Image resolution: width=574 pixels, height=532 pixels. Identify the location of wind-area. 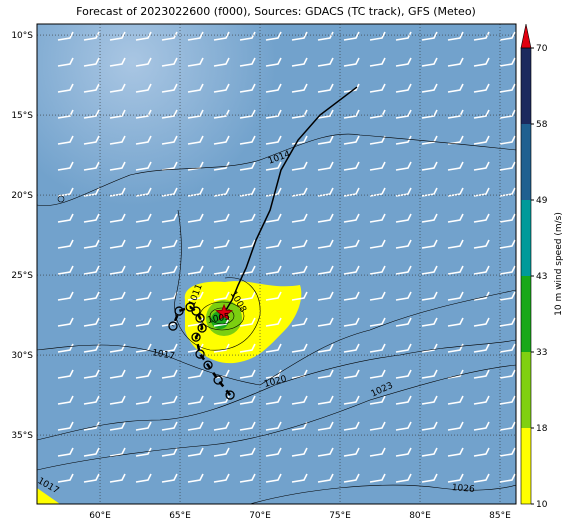
(243, 322).